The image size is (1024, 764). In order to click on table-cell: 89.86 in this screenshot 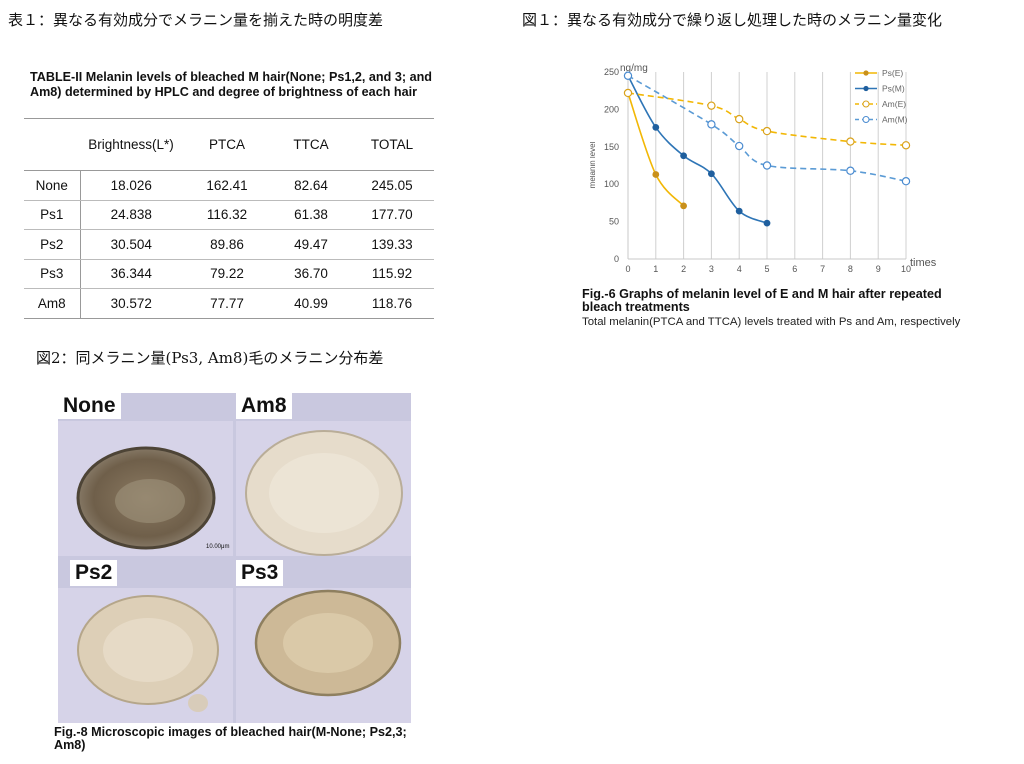, I will do `click(227, 244)`.